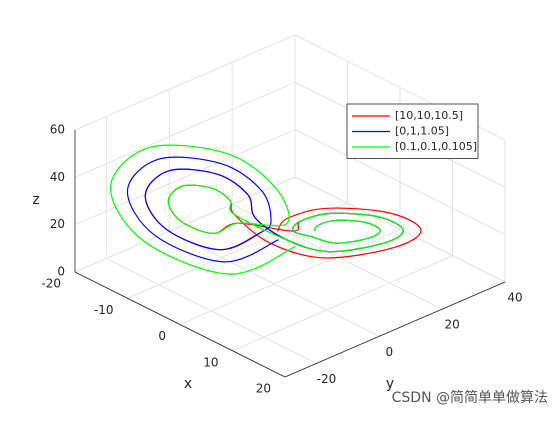 The width and height of the screenshot is (560, 424). I want to click on y-axis, so click(395, 329).